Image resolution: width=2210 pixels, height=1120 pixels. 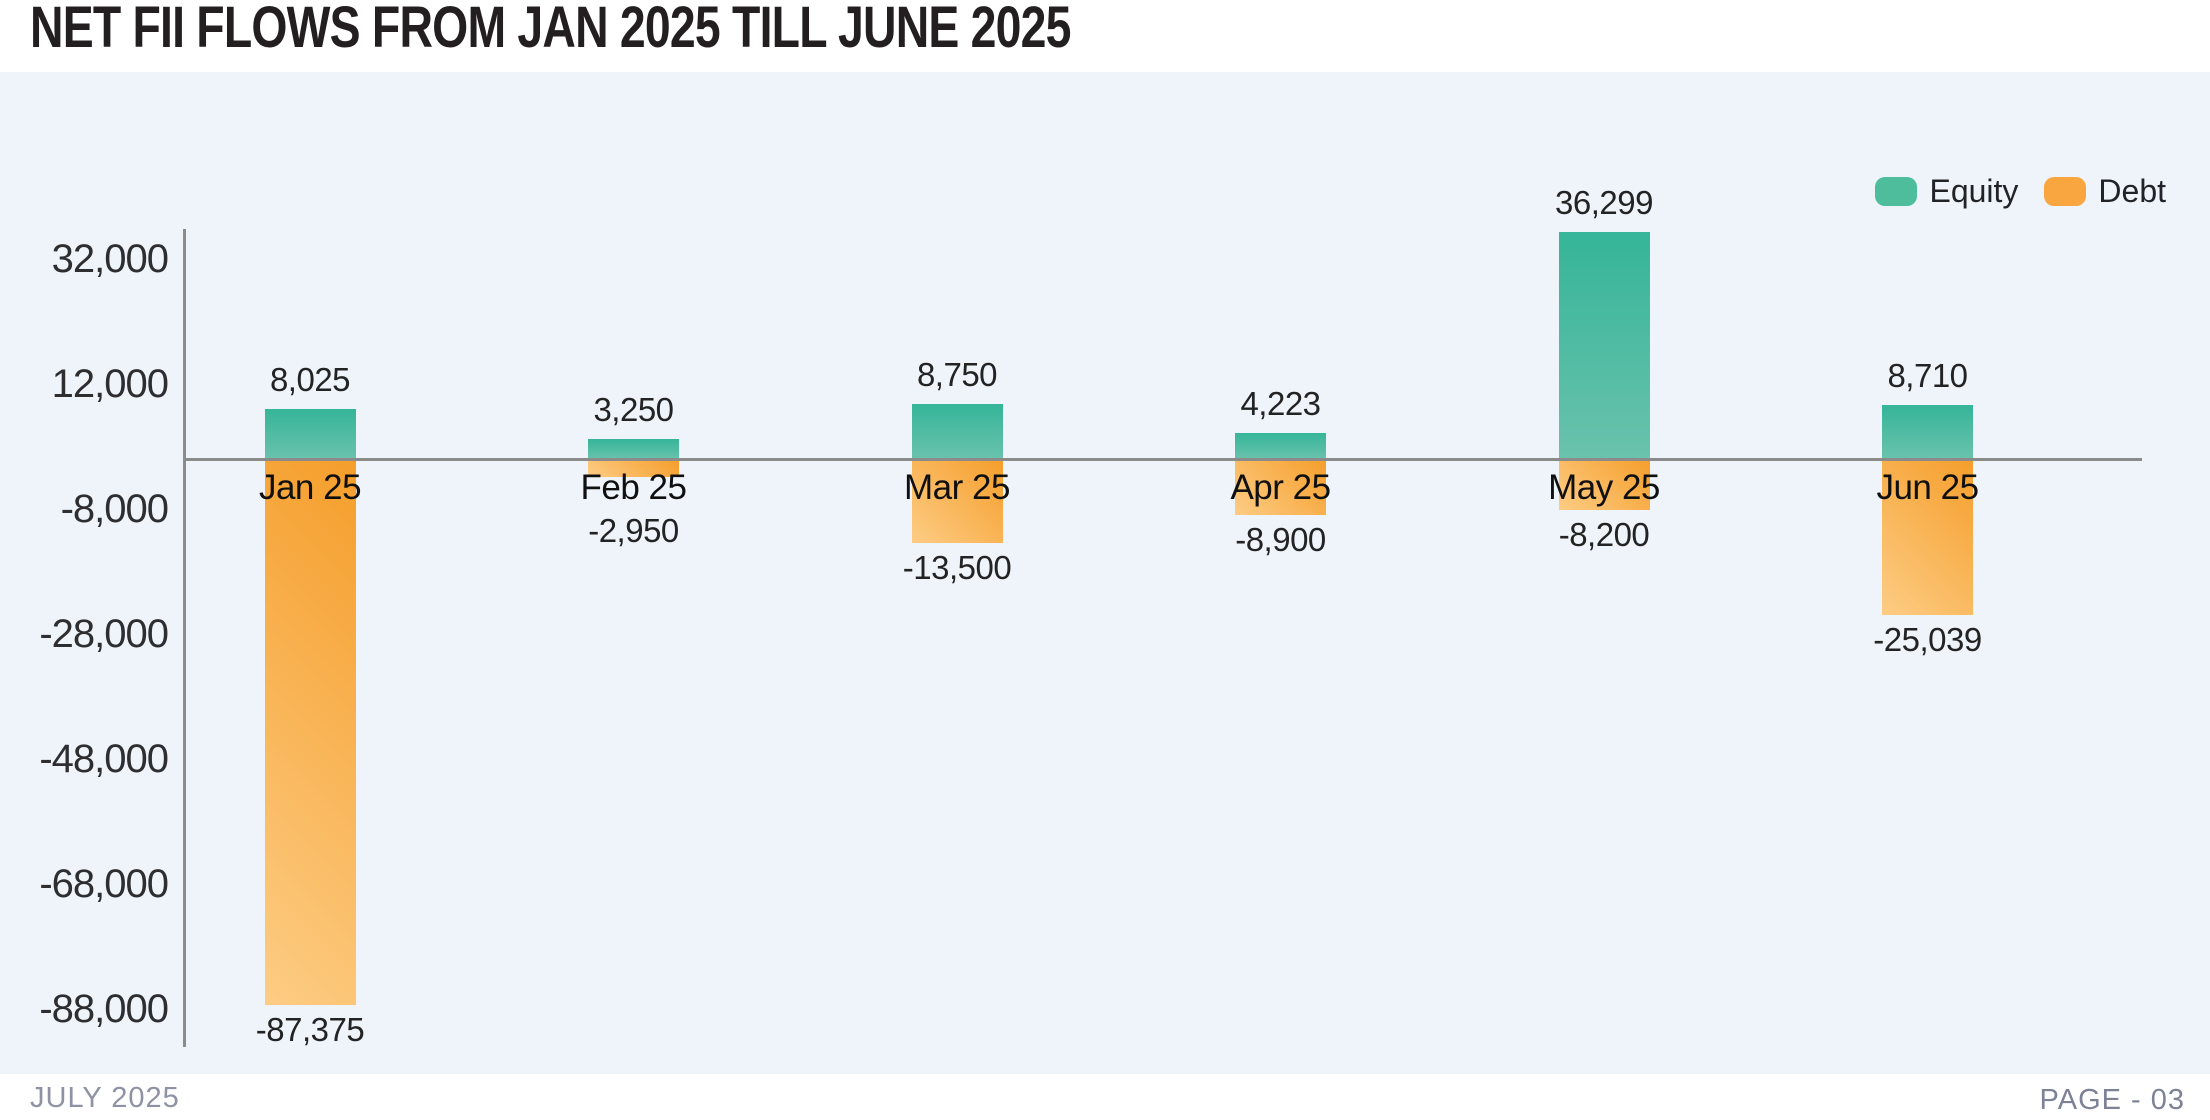 What do you see at coordinates (633, 530) in the screenshot?
I see `debt-value-label: -2,950` at bounding box center [633, 530].